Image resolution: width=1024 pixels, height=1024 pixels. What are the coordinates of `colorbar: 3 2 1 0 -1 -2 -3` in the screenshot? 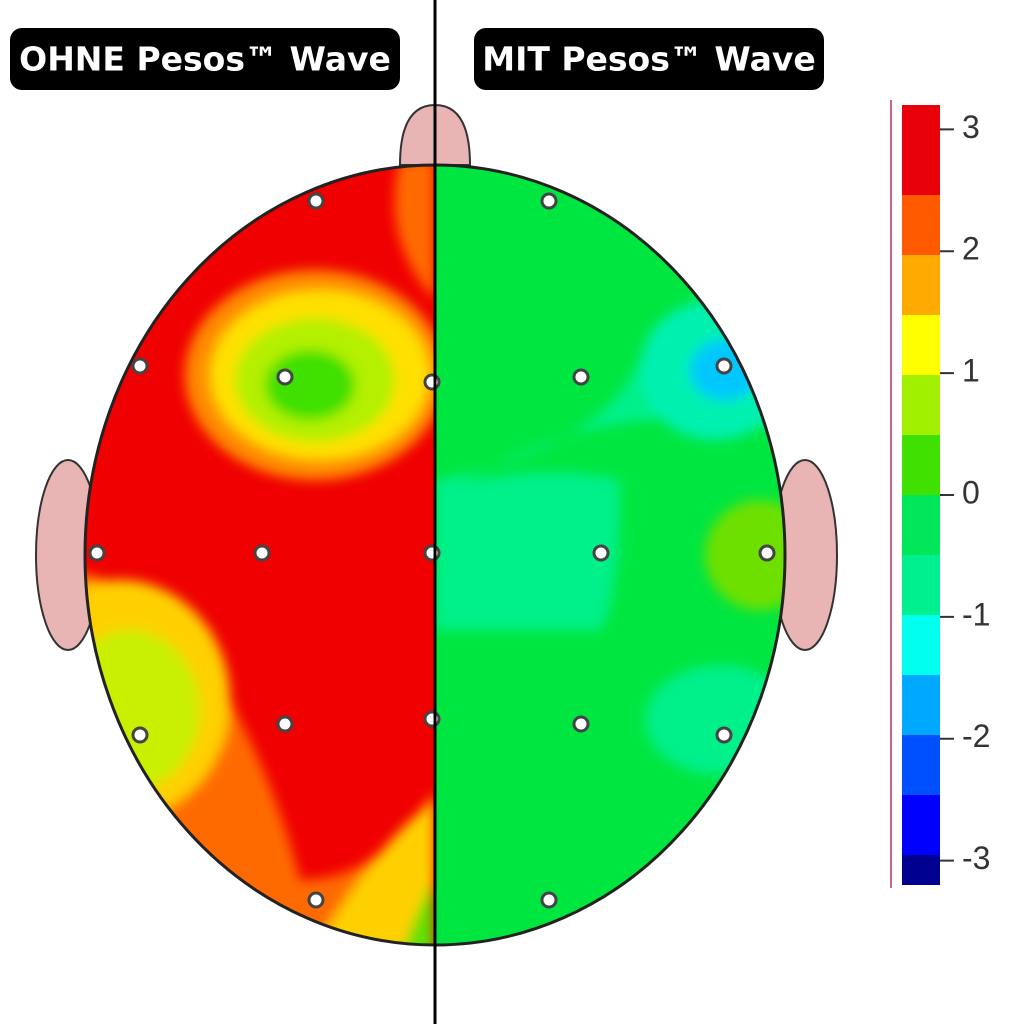 It's located at (940, 494).